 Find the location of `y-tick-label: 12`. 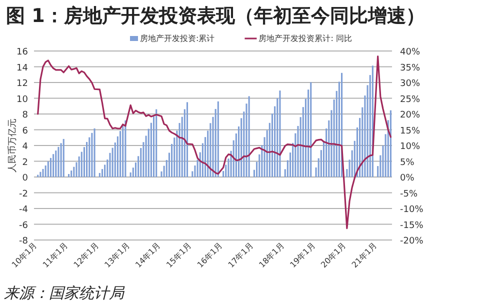

y-tick-label: 12 is located at coordinates (22, 84).